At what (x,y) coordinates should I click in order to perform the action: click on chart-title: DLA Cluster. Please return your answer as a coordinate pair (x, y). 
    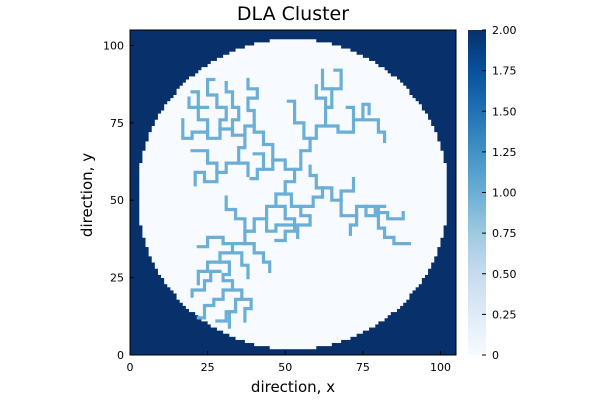
    Looking at the image, I should click on (293, 14).